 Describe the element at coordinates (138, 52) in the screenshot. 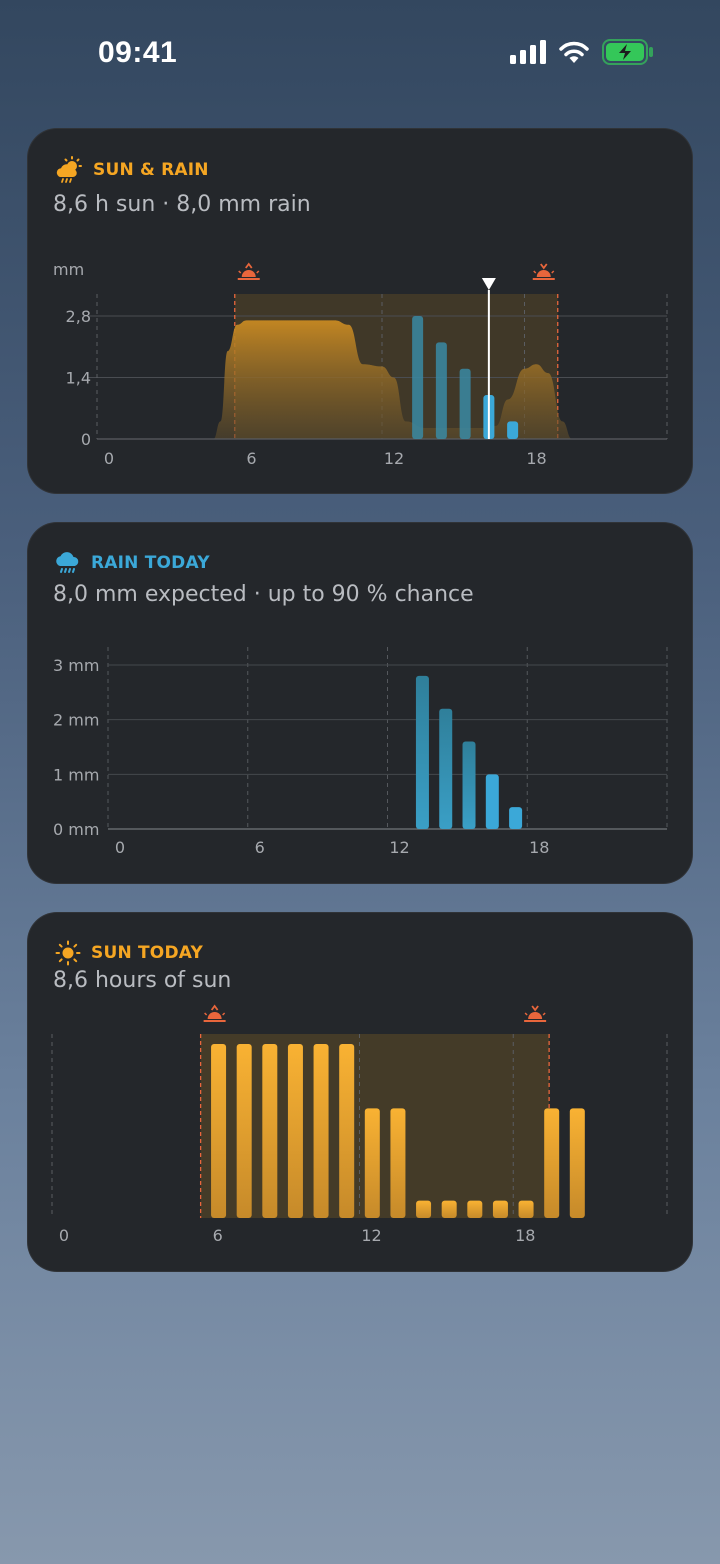

I see `status-time: 09:41` at that location.